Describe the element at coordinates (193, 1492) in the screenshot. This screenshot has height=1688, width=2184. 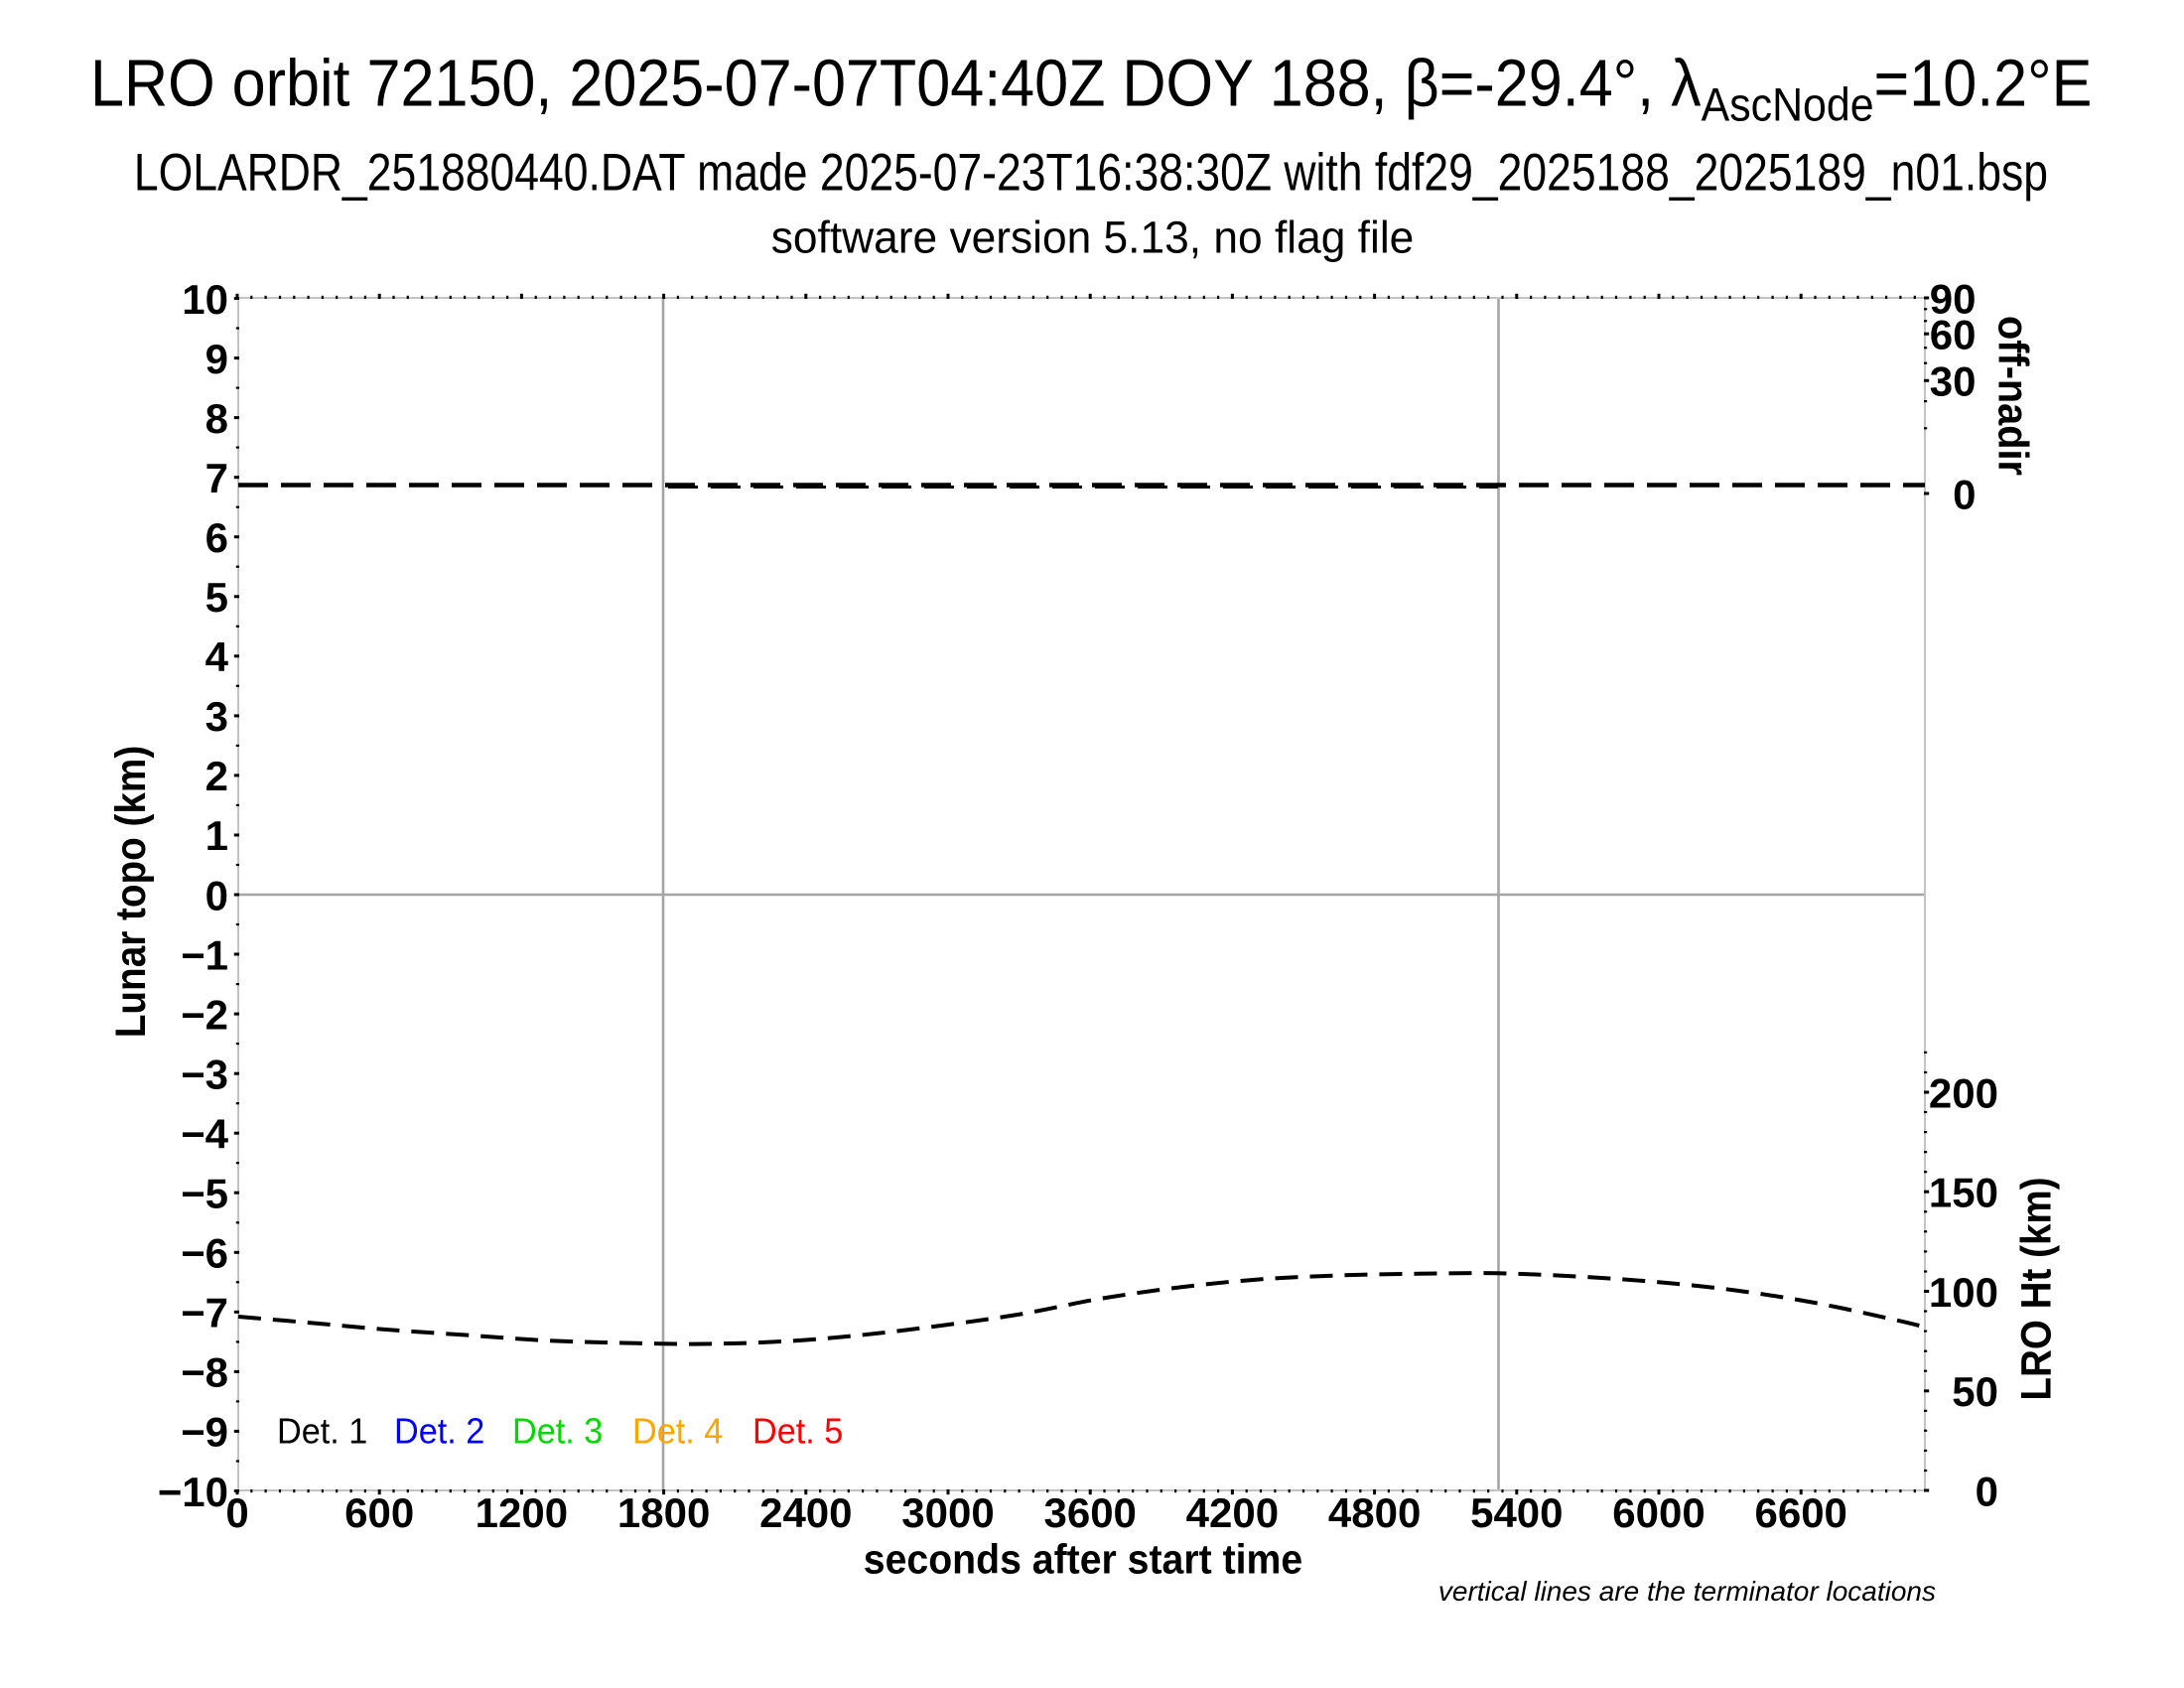
I see `svg-text: −10` at that location.